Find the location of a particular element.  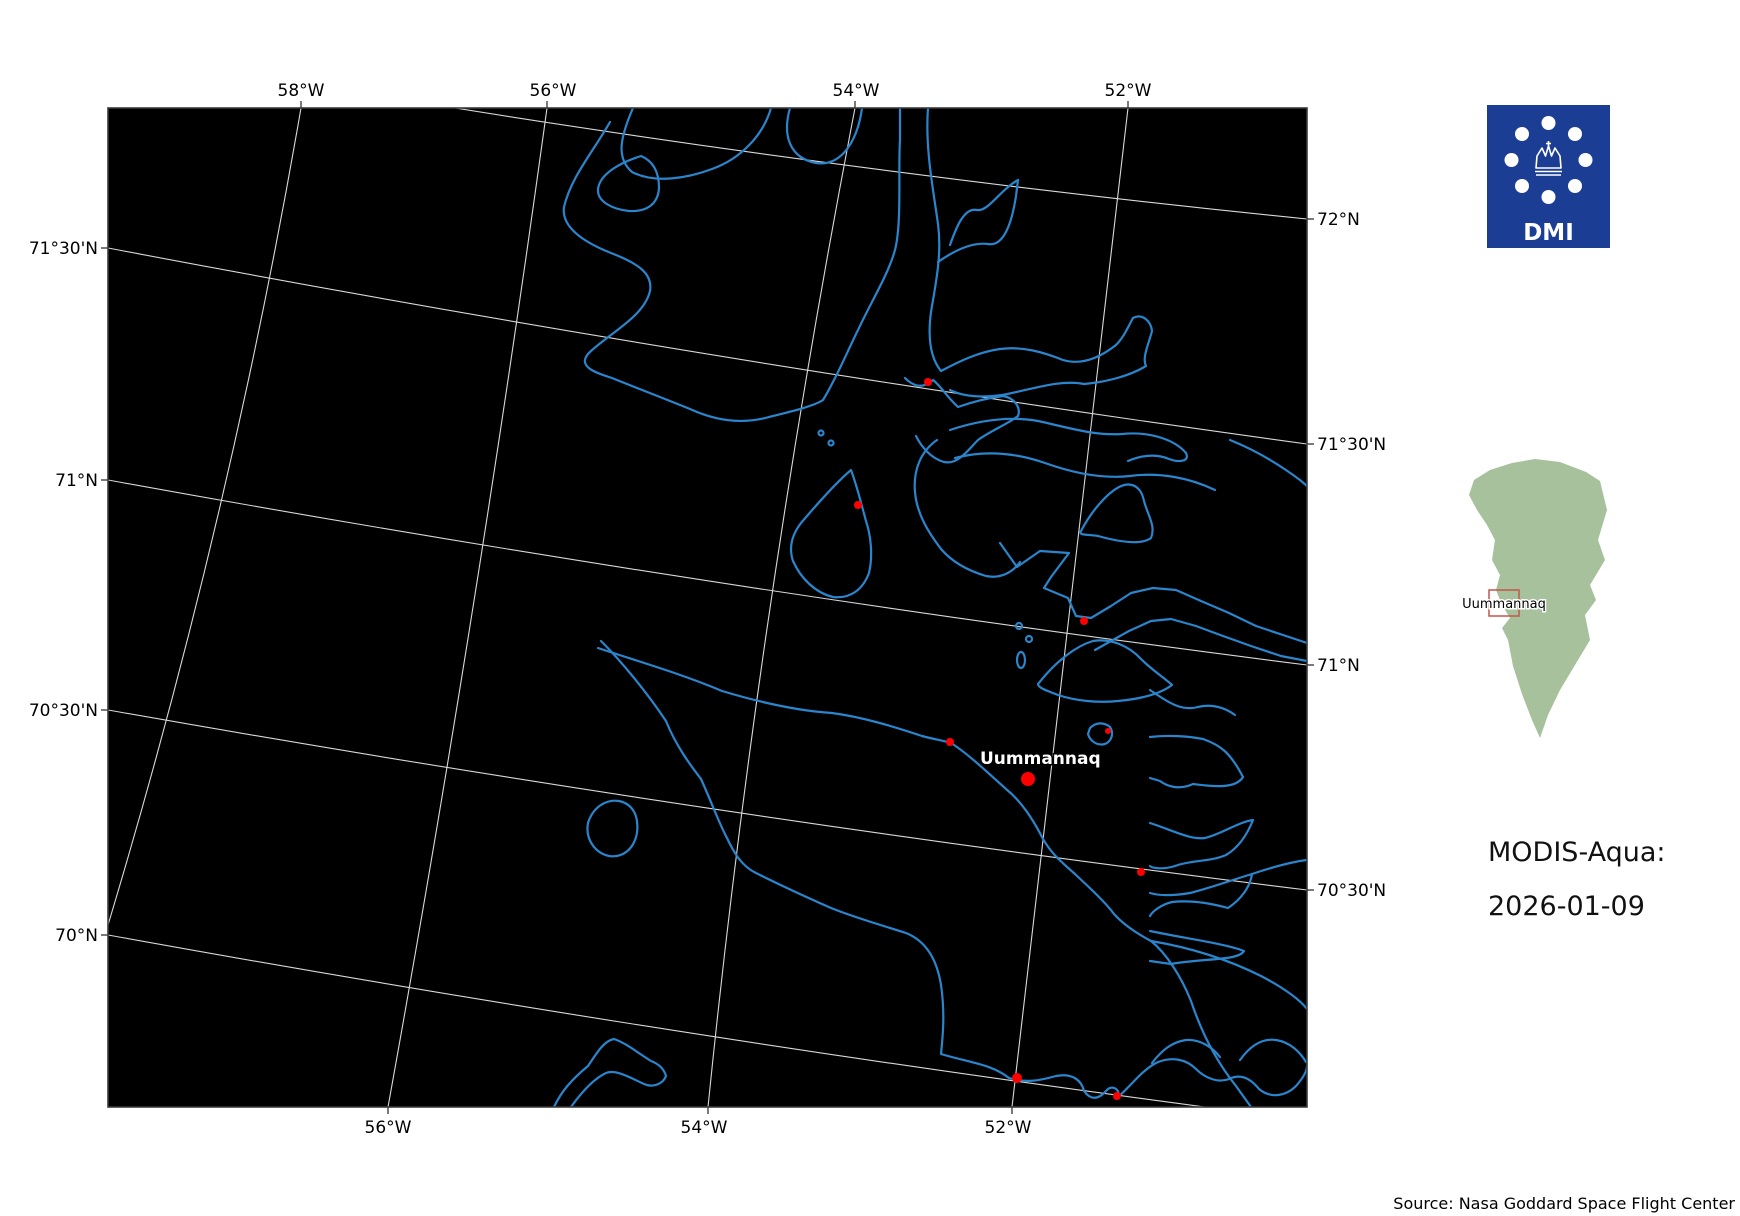

parallel-70n is located at coordinates (657, 1020).